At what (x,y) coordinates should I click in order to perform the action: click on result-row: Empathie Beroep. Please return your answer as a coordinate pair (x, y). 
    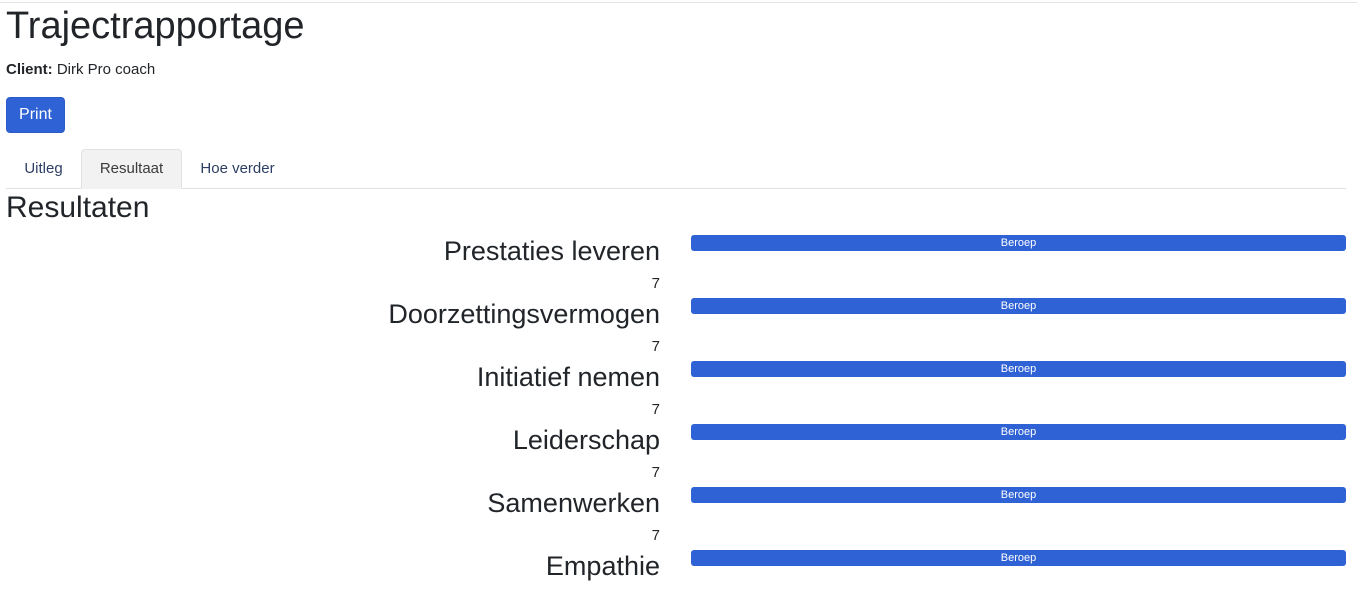
    Looking at the image, I should click on (678, 578).